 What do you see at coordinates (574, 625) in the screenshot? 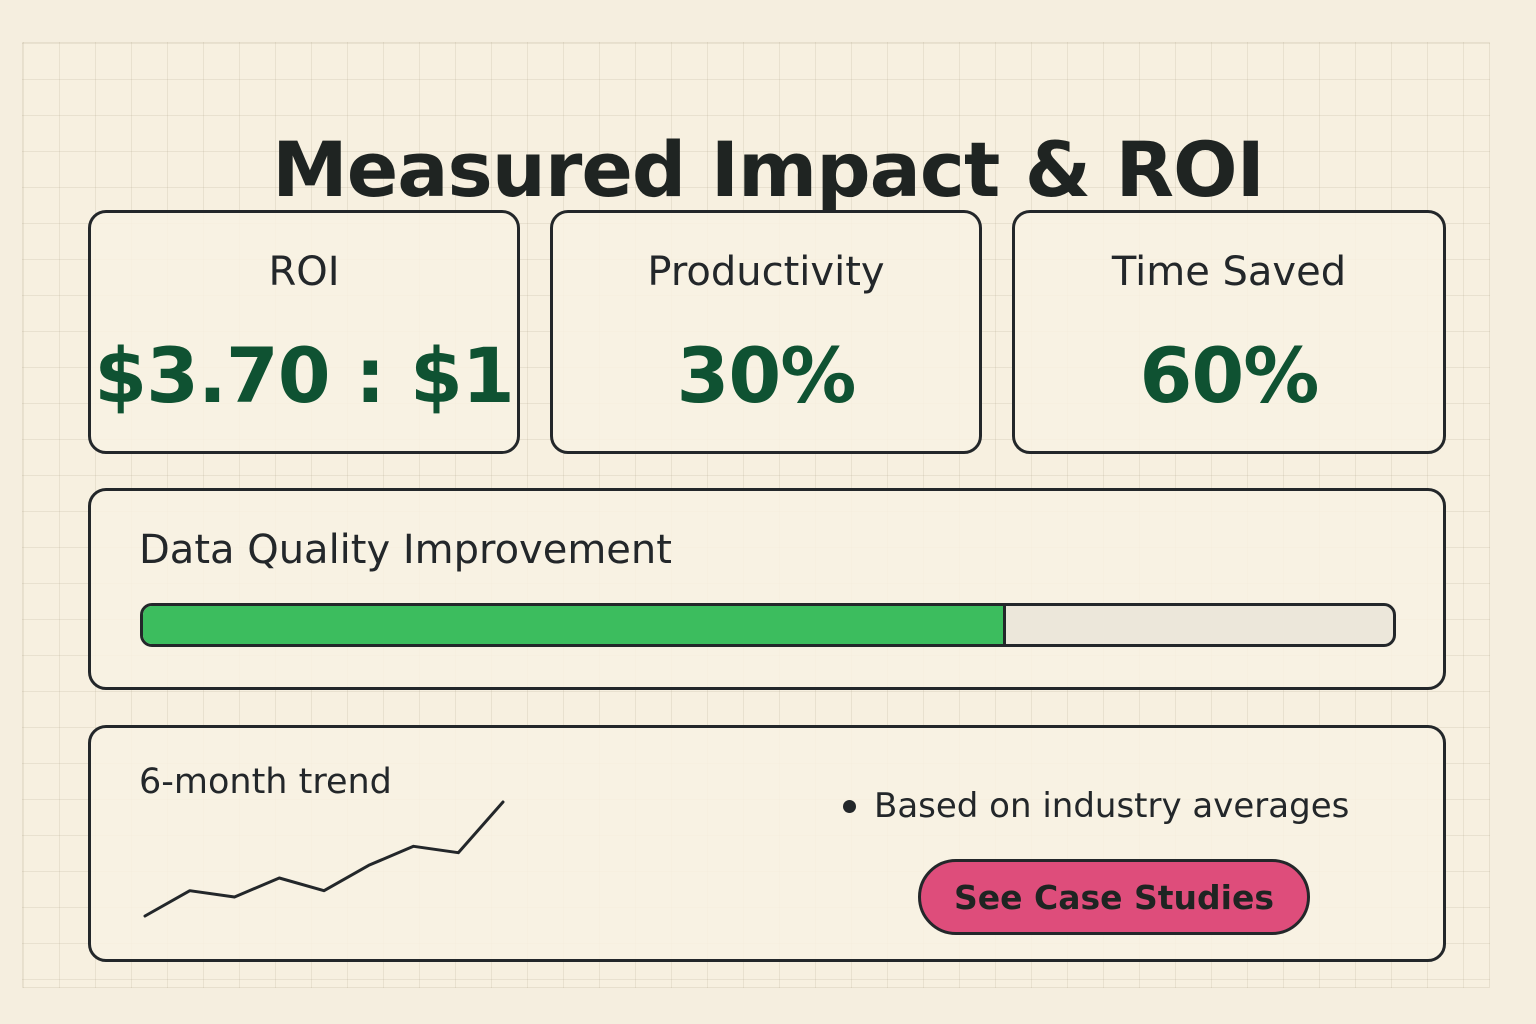
I see `data-quality-progress-fill` at bounding box center [574, 625].